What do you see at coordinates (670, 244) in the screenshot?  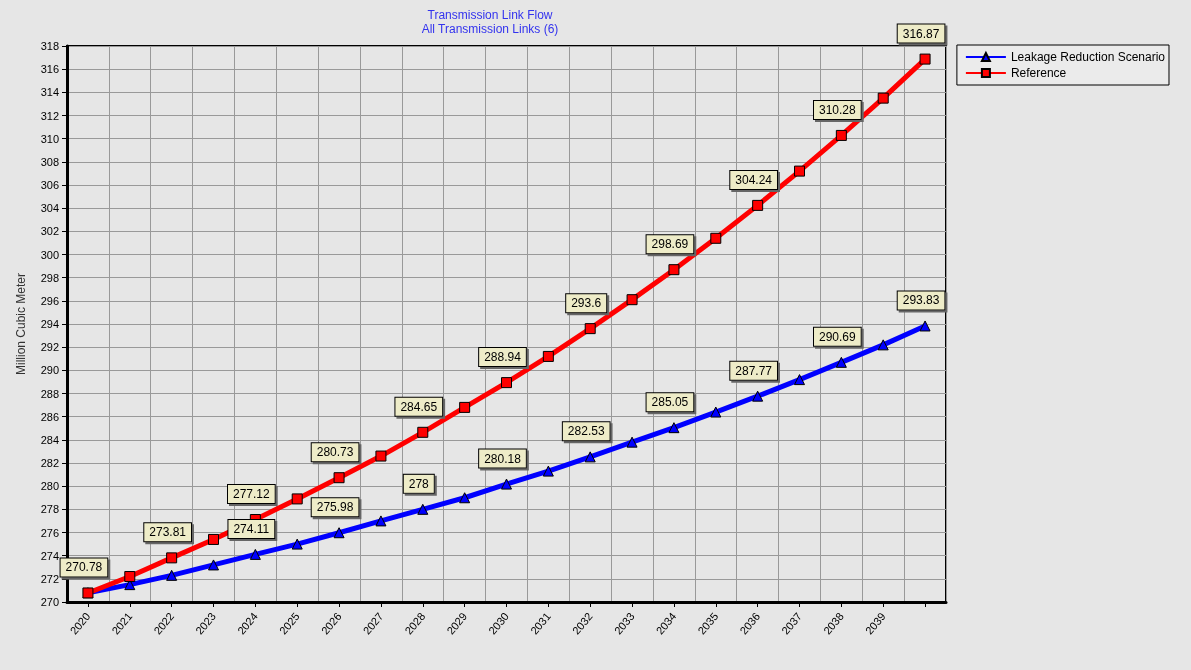 I see `data-label: 298.69` at bounding box center [670, 244].